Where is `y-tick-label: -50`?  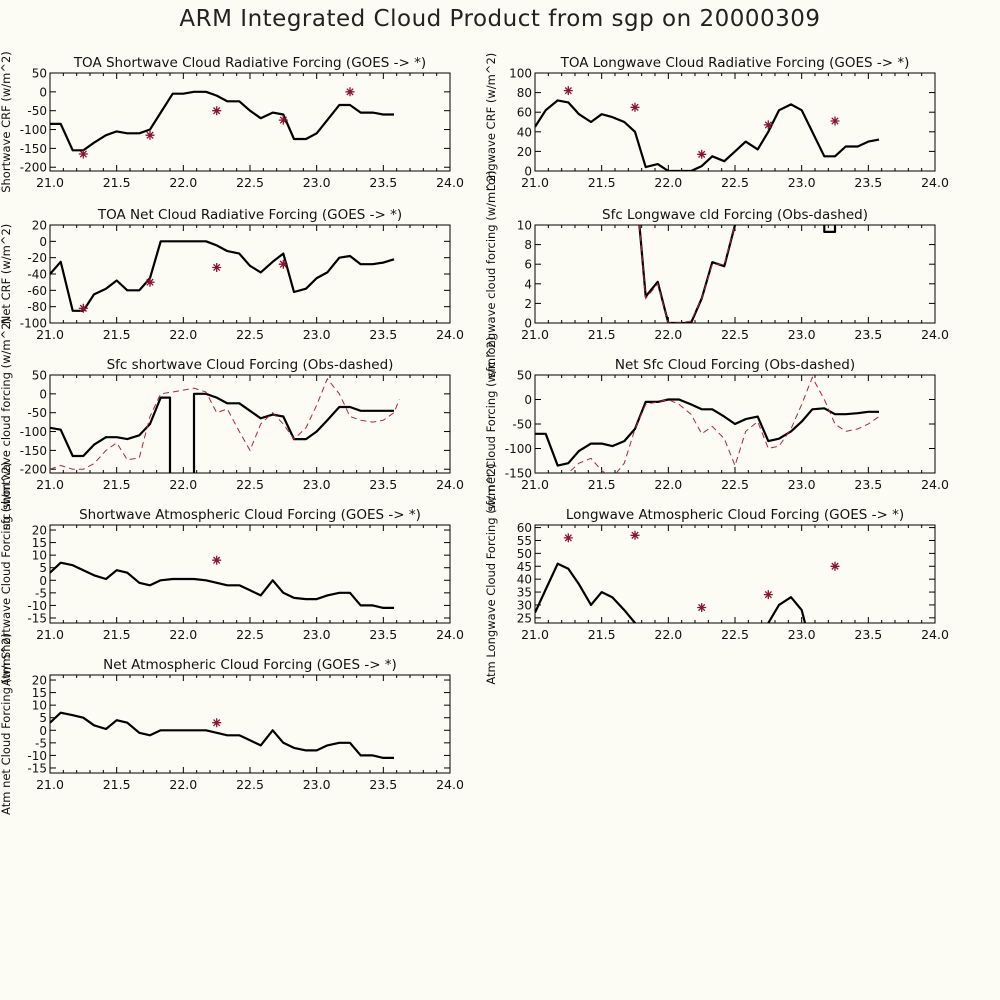 y-tick-label: -50 is located at coordinates (37, 111).